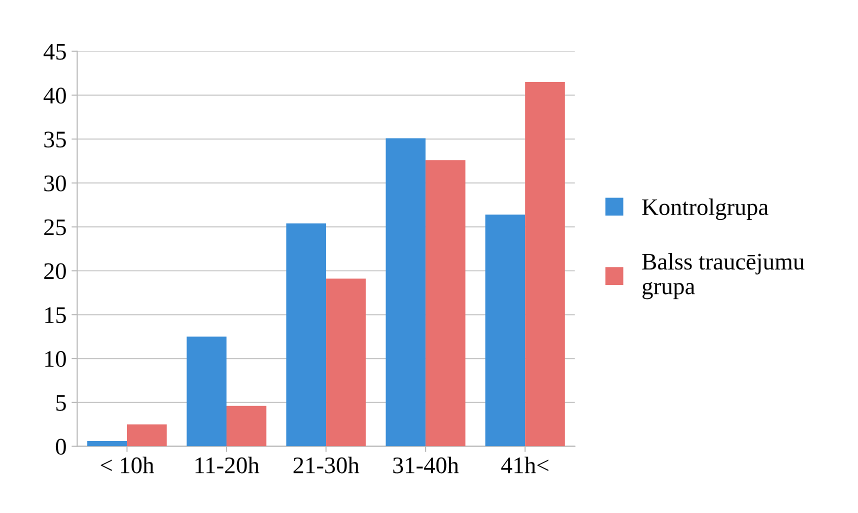  I want to click on y-tick-label: 35, so click(55, 140).